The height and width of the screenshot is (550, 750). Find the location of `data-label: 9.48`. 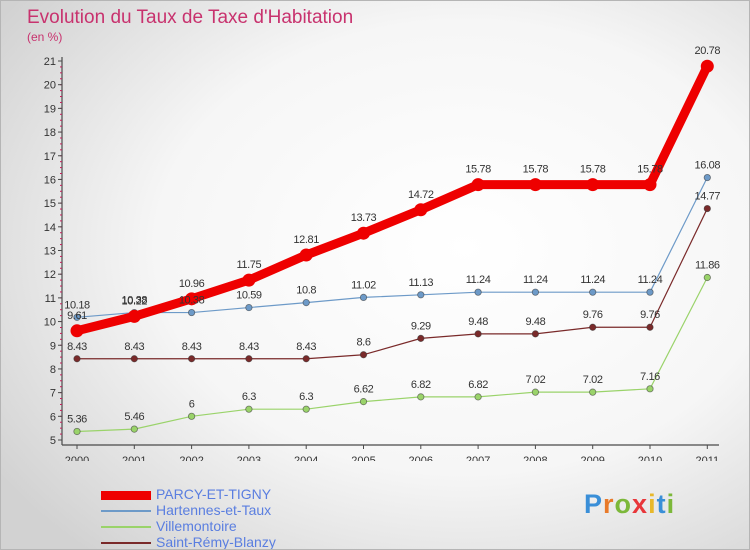

data-label: 9.48 is located at coordinates (535, 322).